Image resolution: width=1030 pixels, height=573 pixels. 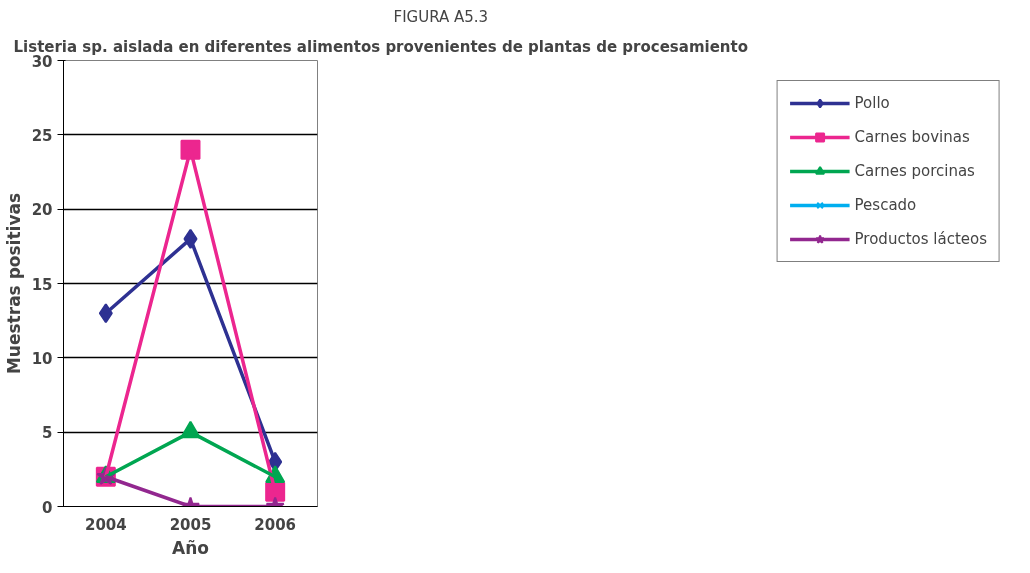 What do you see at coordinates (42, 135) in the screenshot?
I see `y-tick-label: 25` at bounding box center [42, 135].